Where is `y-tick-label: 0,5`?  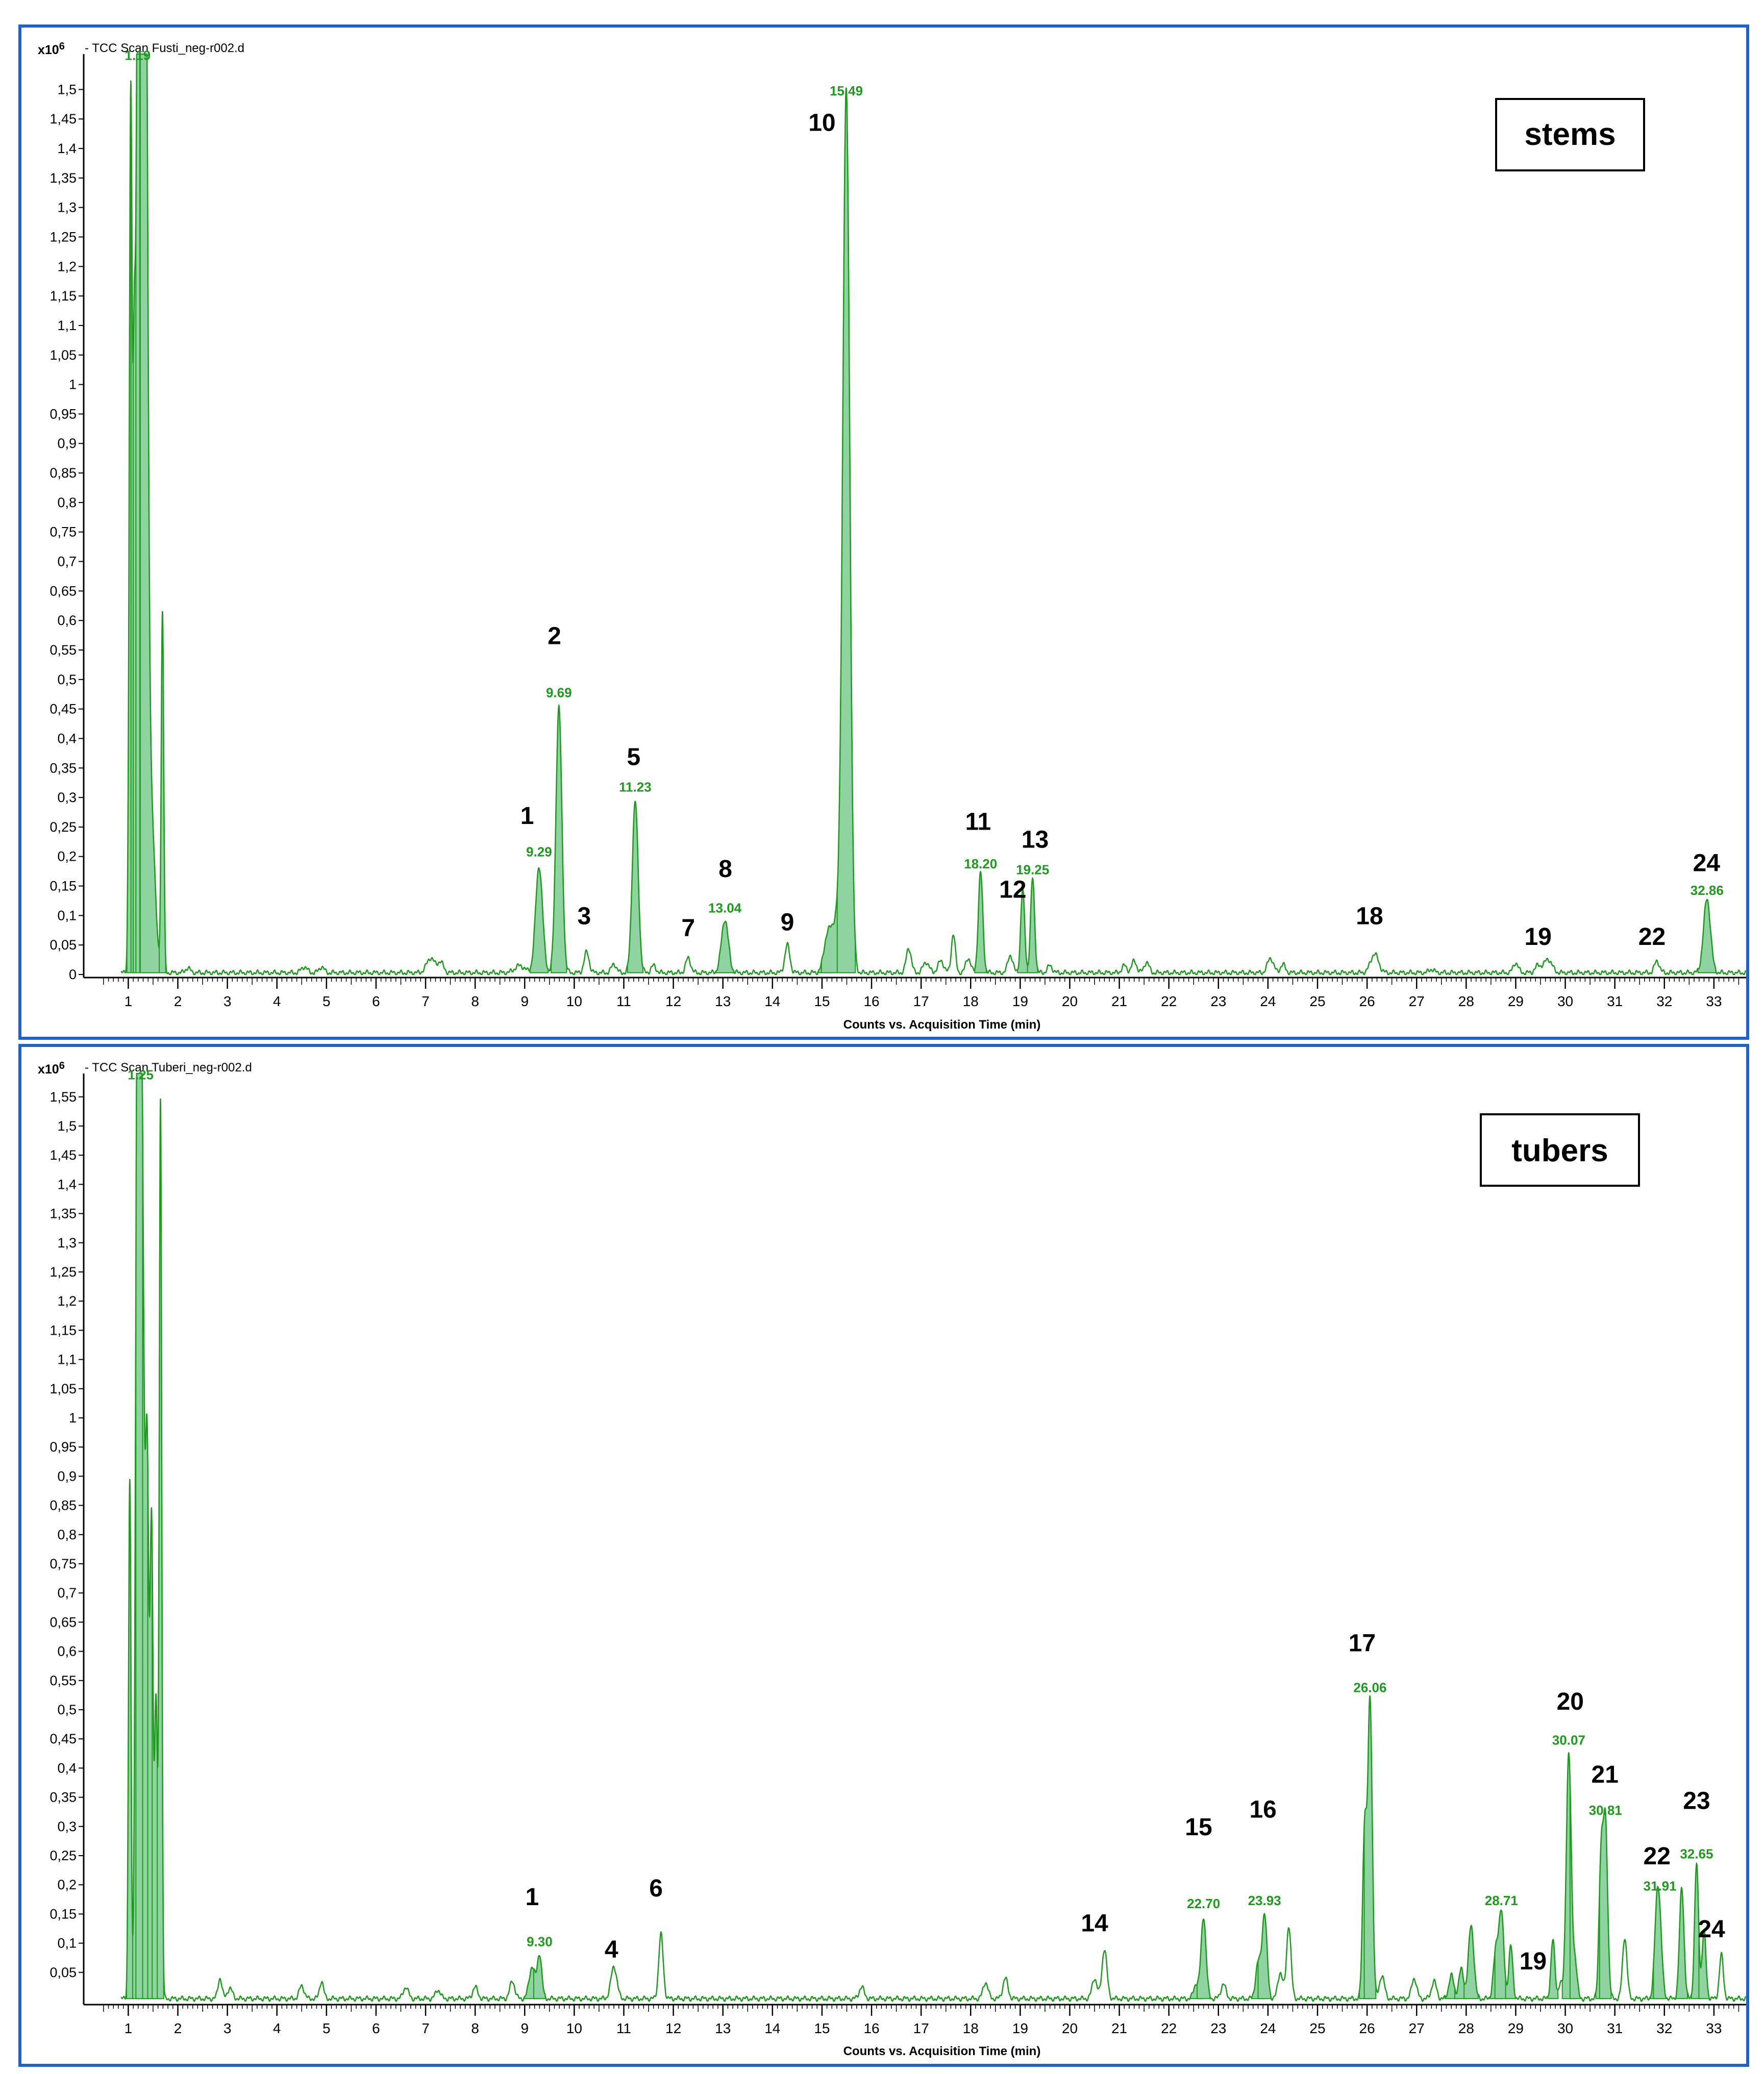 y-tick-label: 0,5 is located at coordinates (67, 679).